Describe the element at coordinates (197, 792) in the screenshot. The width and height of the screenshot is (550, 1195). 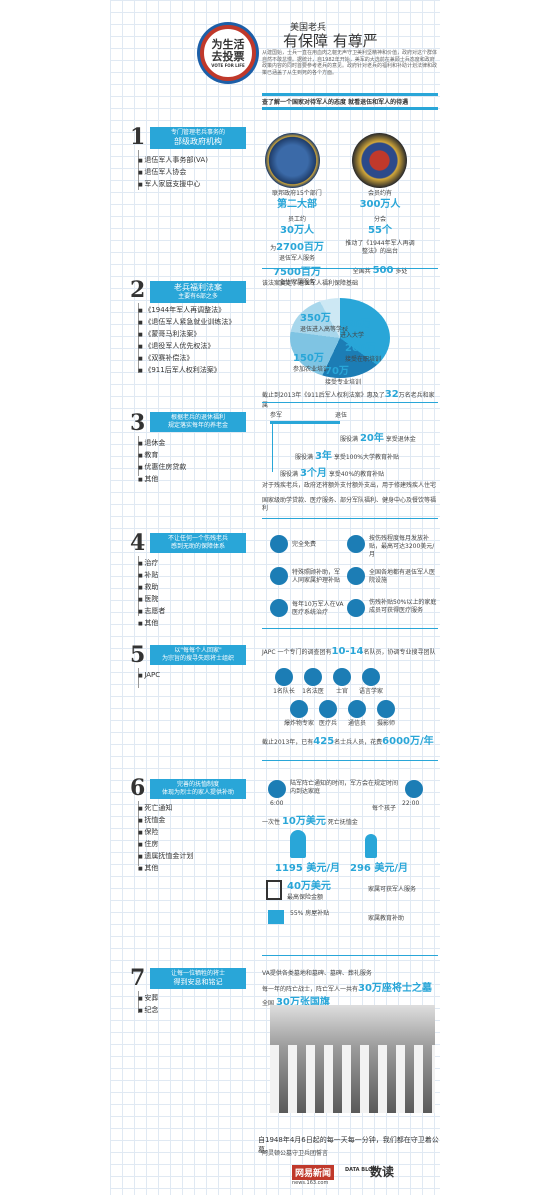
I see `s6-bar-l2: 体现为烈士的家人提供补助` at that location.